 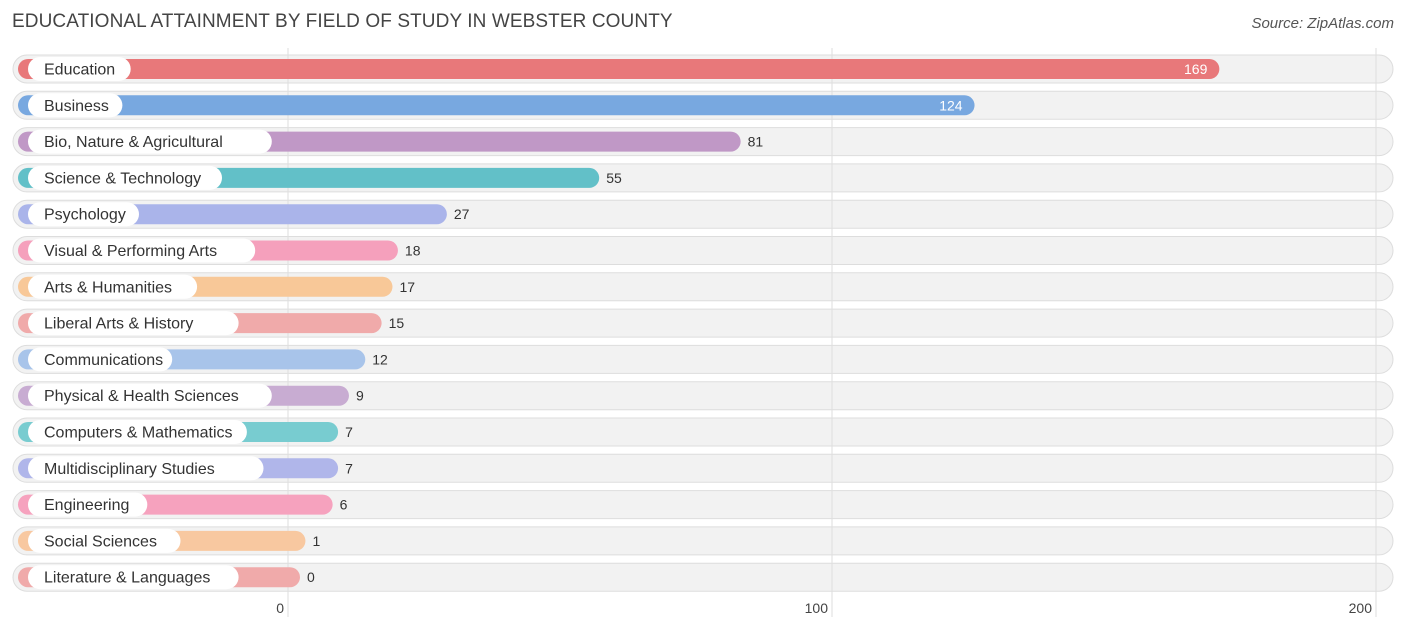 I want to click on category-label: Liberal Arts & History, so click(x=118, y=324).